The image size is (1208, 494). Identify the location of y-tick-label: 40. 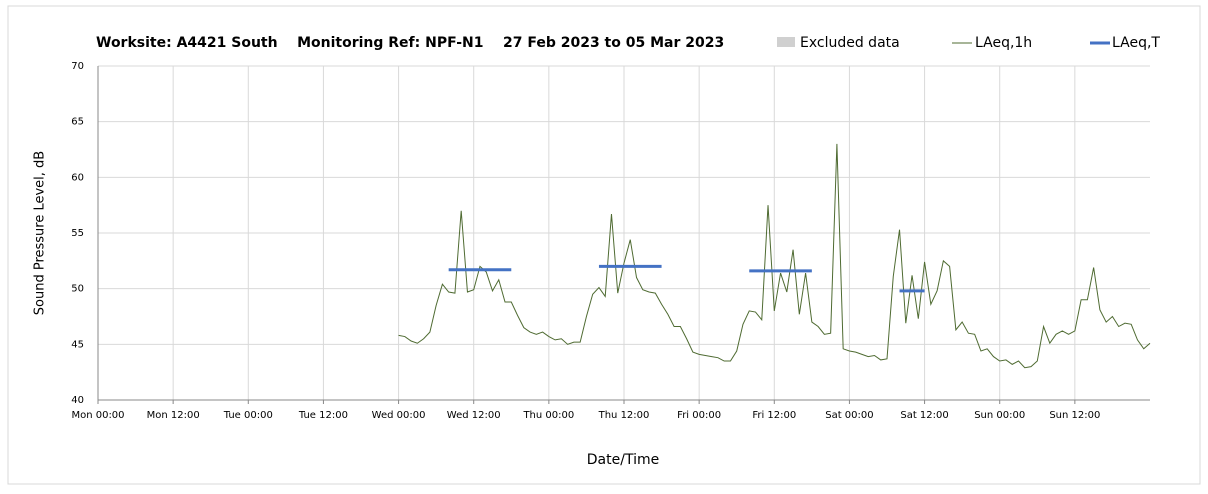
(77, 400).